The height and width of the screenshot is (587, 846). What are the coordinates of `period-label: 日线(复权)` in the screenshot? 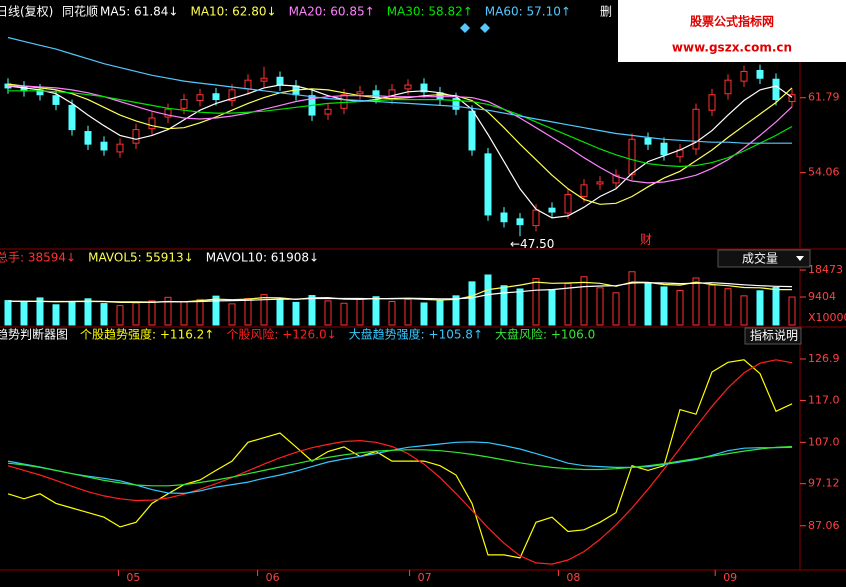 It's located at (26, 12).